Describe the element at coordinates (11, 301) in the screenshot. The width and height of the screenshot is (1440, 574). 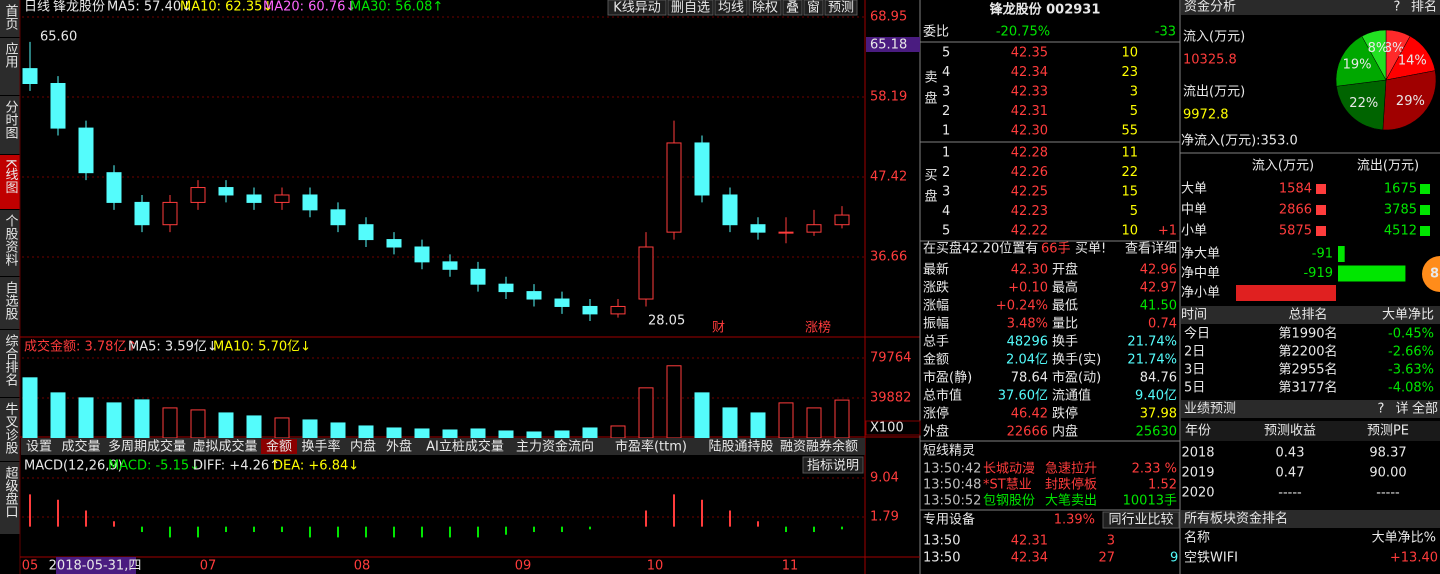
I see `sidebar-label: 自选股` at that location.